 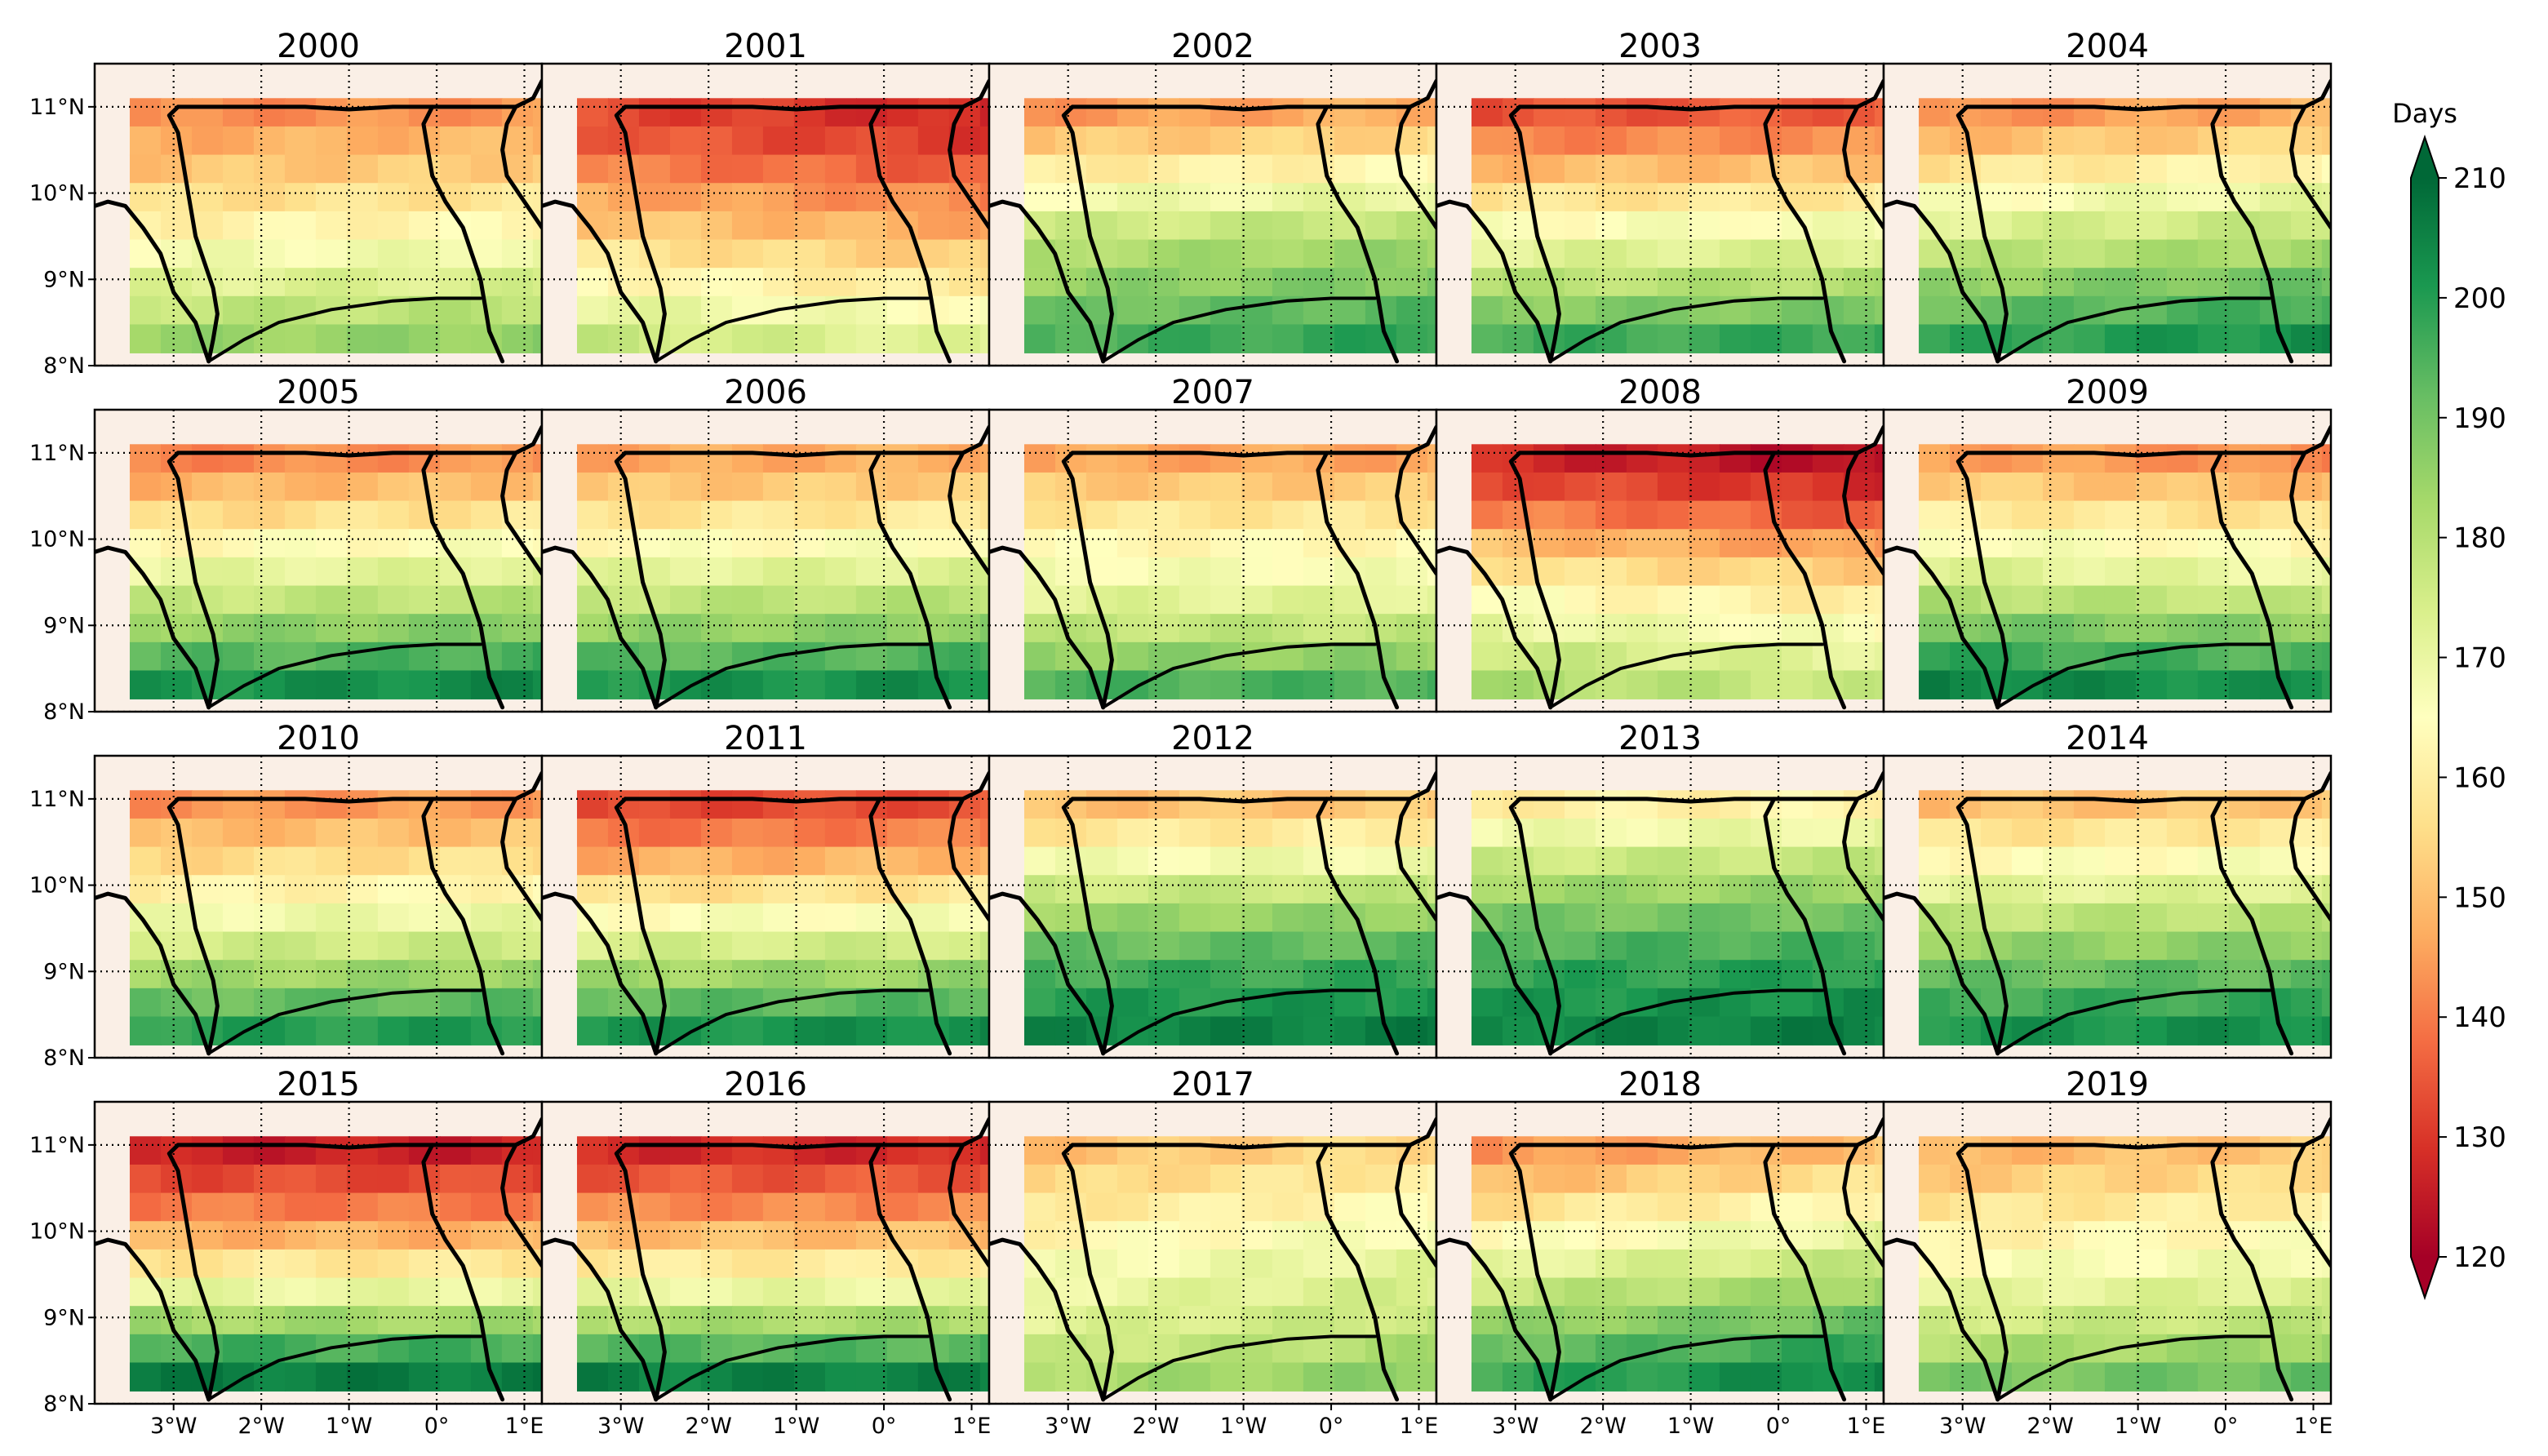 What do you see at coordinates (2124, 1264) in the screenshot?
I see `heatmap-cells` at bounding box center [2124, 1264].